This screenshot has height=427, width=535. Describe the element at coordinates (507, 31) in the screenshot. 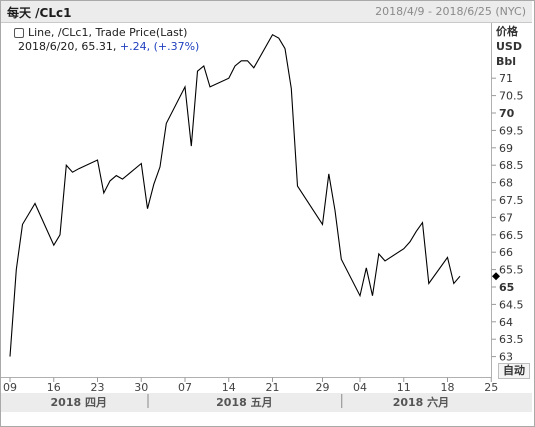

I see `y-axis-header-price: 价格` at that location.